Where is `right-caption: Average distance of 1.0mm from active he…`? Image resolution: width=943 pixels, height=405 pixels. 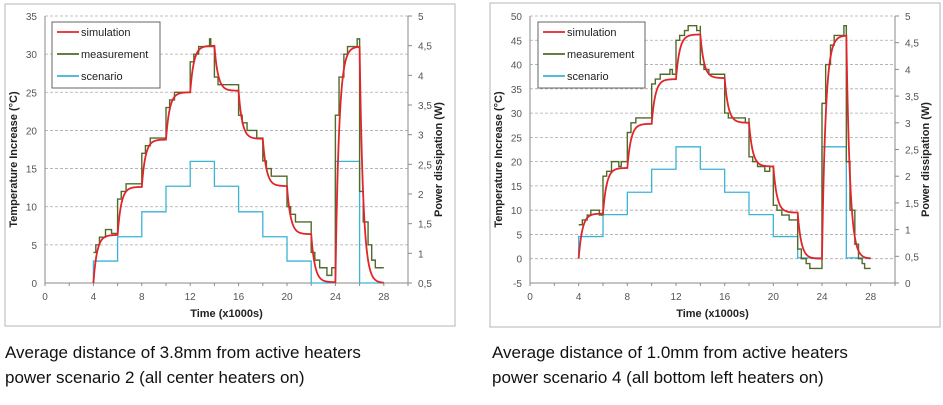
right-caption: Average distance of 1.0mm from active he… is located at coordinates (670, 365).